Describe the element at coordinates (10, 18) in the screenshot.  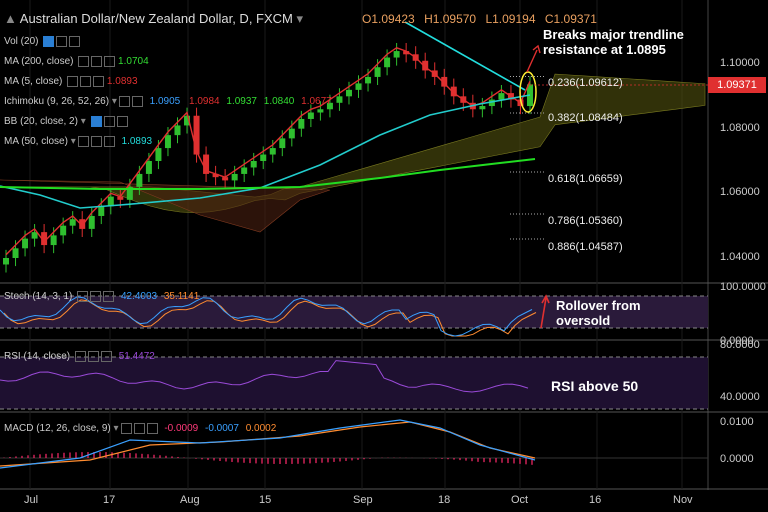
I see `expand-icon: ▲` at that location.